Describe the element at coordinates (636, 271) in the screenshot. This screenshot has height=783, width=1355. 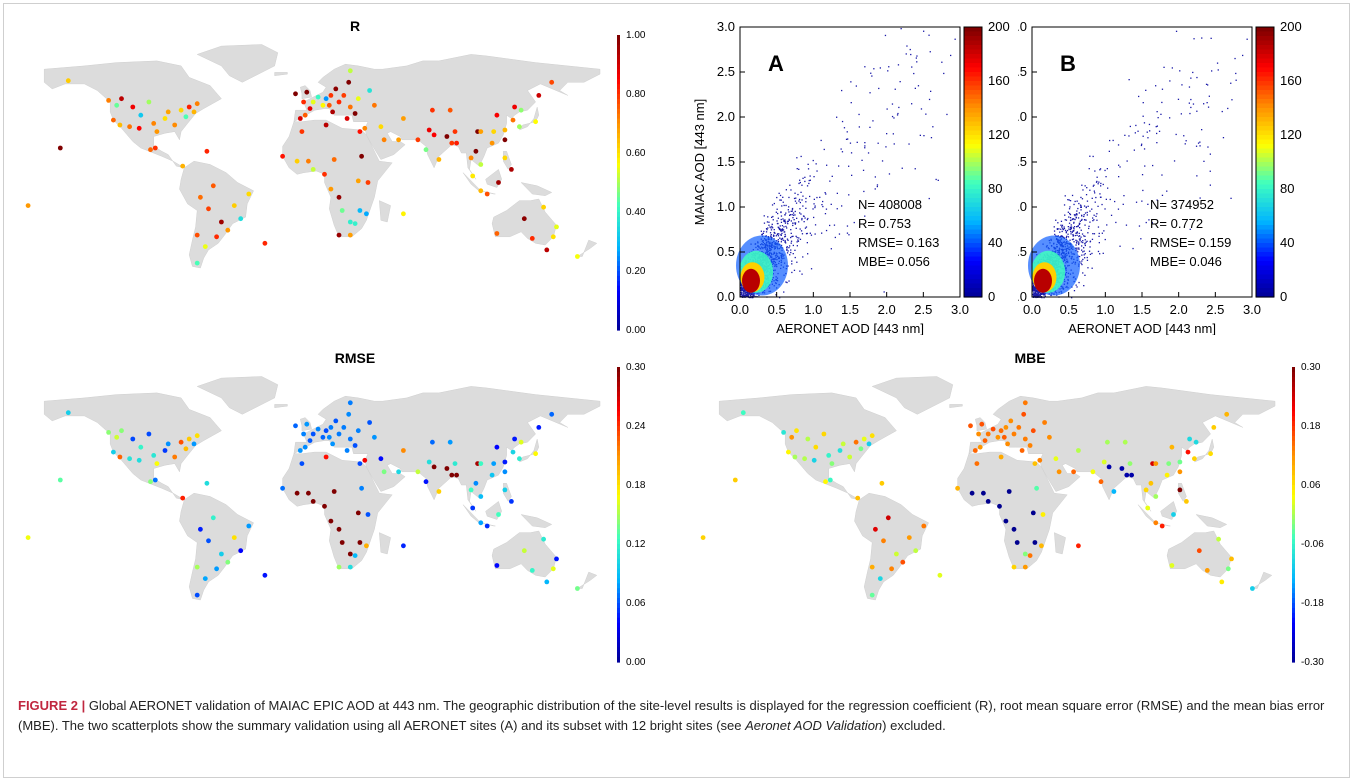
I see `colorbar-tick-label: 0.20` at that location.